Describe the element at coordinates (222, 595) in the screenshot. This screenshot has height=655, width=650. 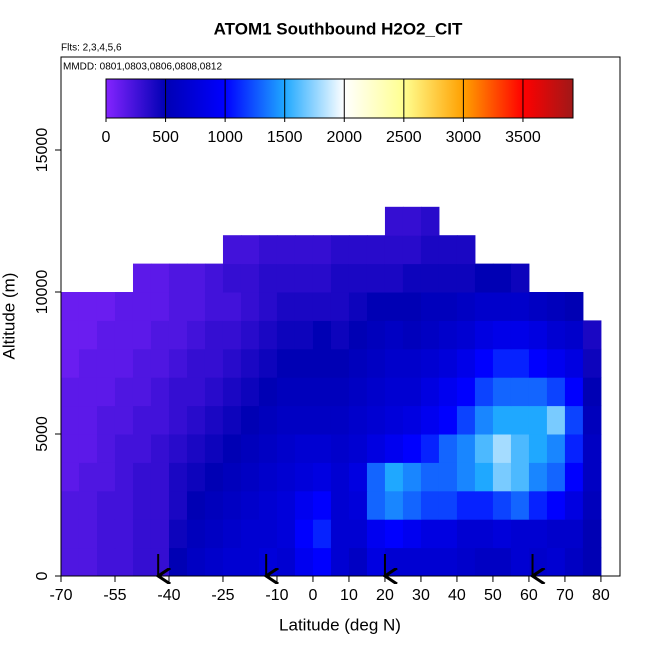
I see `x-tick-label: -25` at that location.